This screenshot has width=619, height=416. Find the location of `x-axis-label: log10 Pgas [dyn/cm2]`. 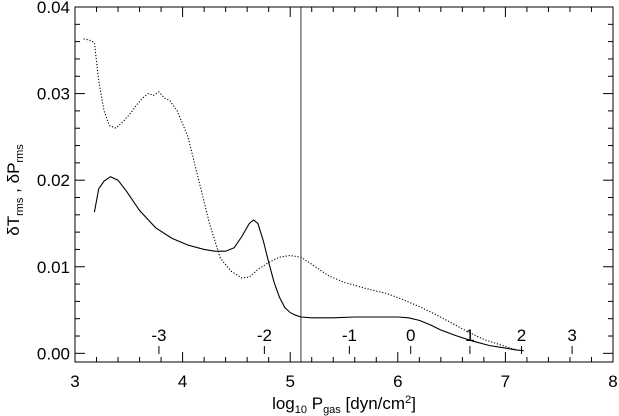

x-axis-label: log10 Pgas [dyn/cm2] is located at coordinates (344, 405).